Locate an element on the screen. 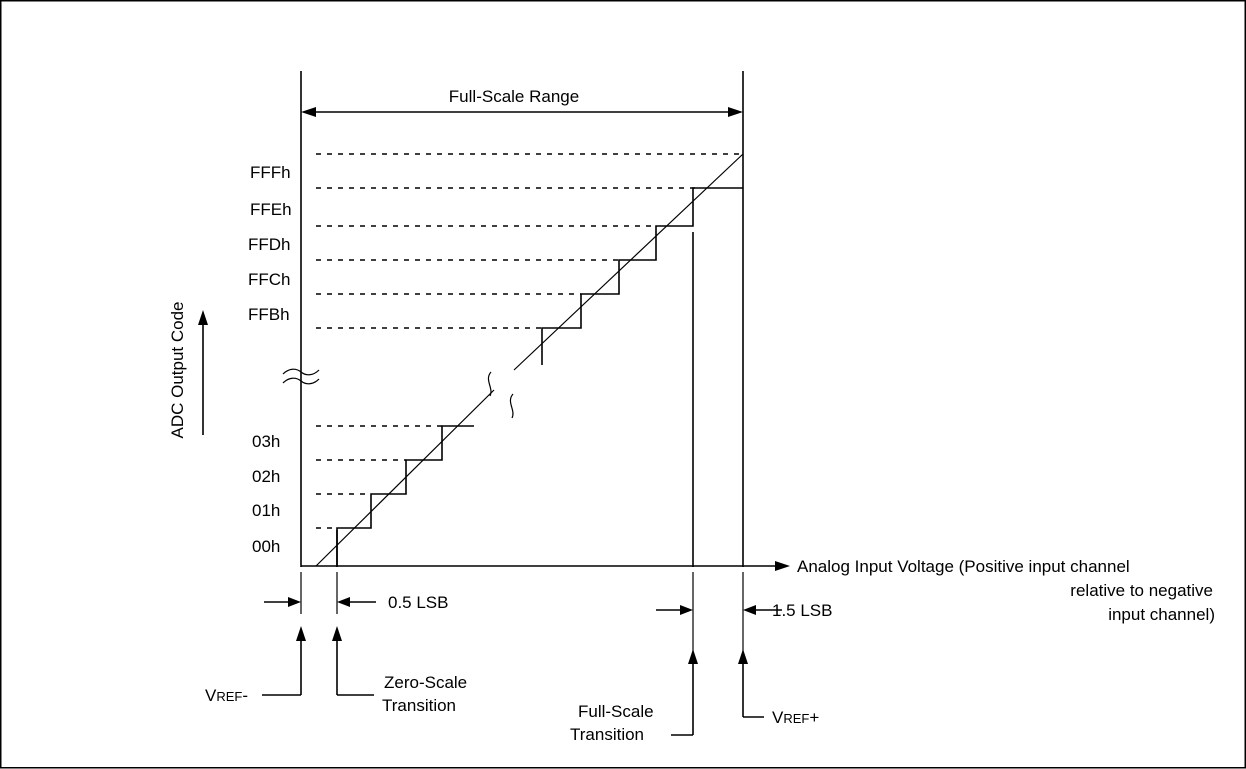 The image size is (1246, 769). y-axis-title: ADC Output Code is located at coordinates (188, 370).